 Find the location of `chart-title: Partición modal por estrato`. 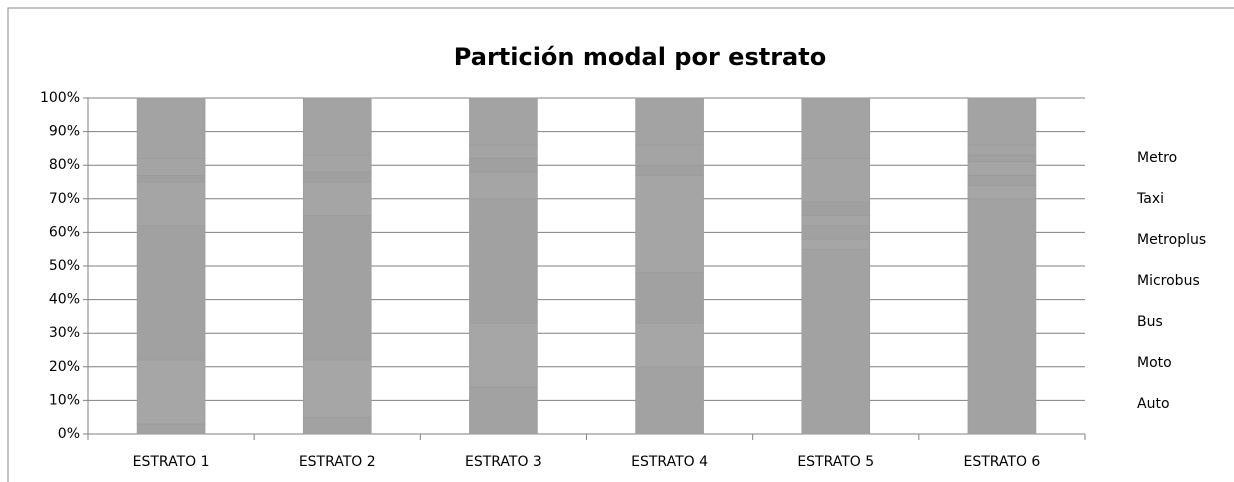

chart-title: Partición modal por estrato is located at coordinates (640, 57).